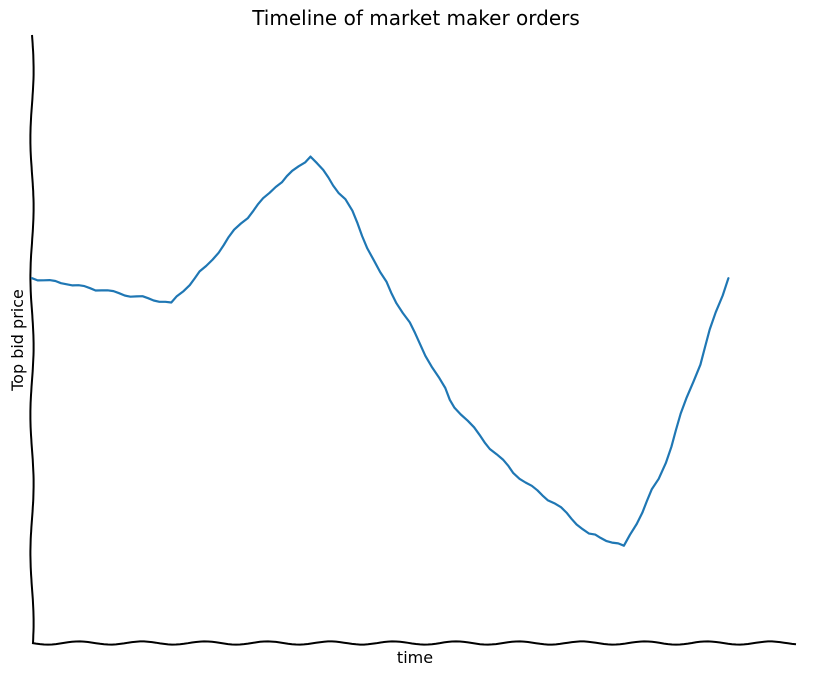 Image resolution: width=816 pixels, height=676 pixels. What do you see at coordinates (415, 18) in the screenshot?
I see `chart-title: Timeline of market maker orders` at bounding box center [415, 18].